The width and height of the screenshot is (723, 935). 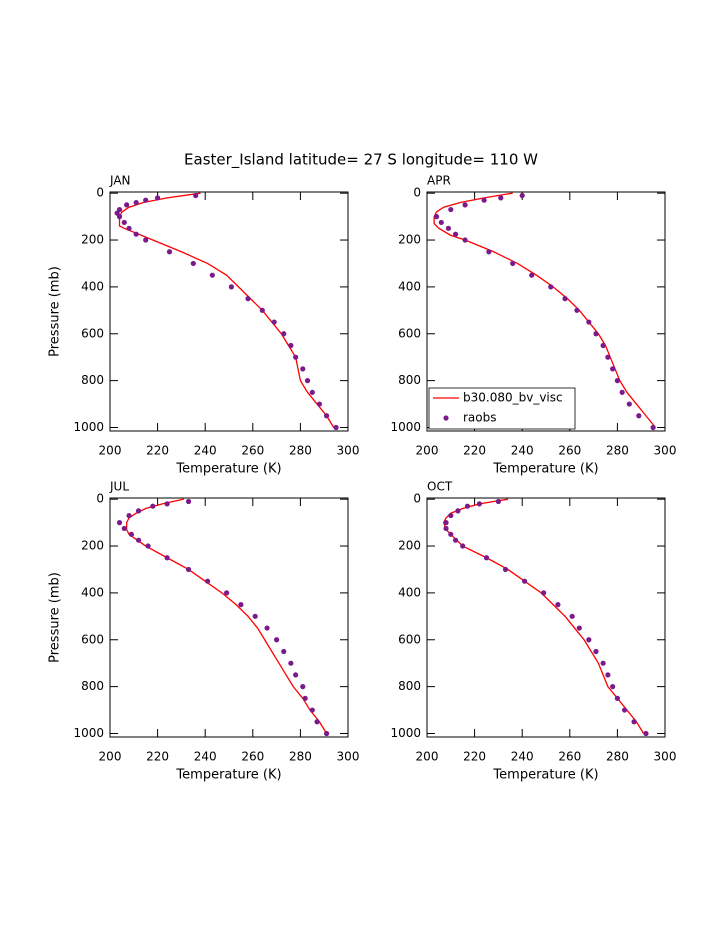 I want to click on y-tick-label: 1000, so click(x=405, y=427).